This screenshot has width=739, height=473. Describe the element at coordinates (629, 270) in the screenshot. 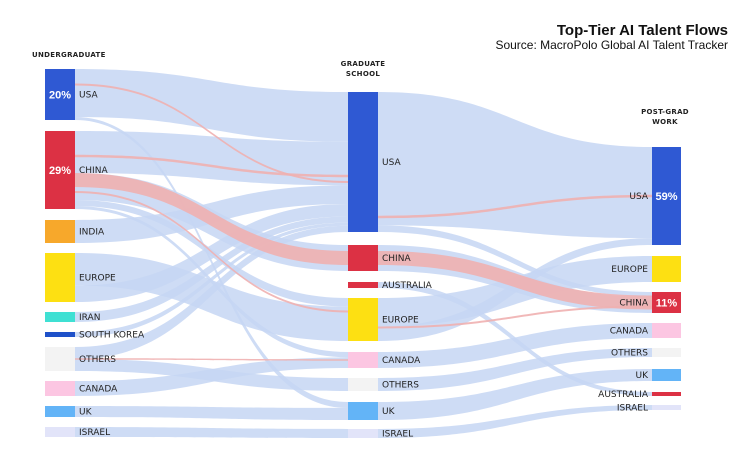

I see `node-label-pg-europe: EUROPE` at that location.